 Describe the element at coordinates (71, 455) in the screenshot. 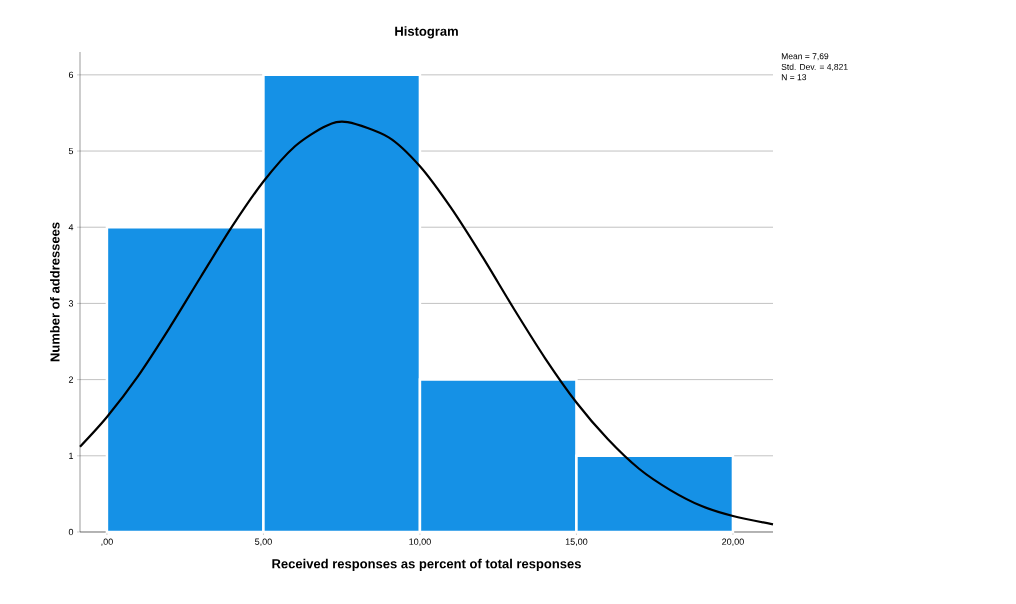

I see `y-tick-label: 1` at that location.